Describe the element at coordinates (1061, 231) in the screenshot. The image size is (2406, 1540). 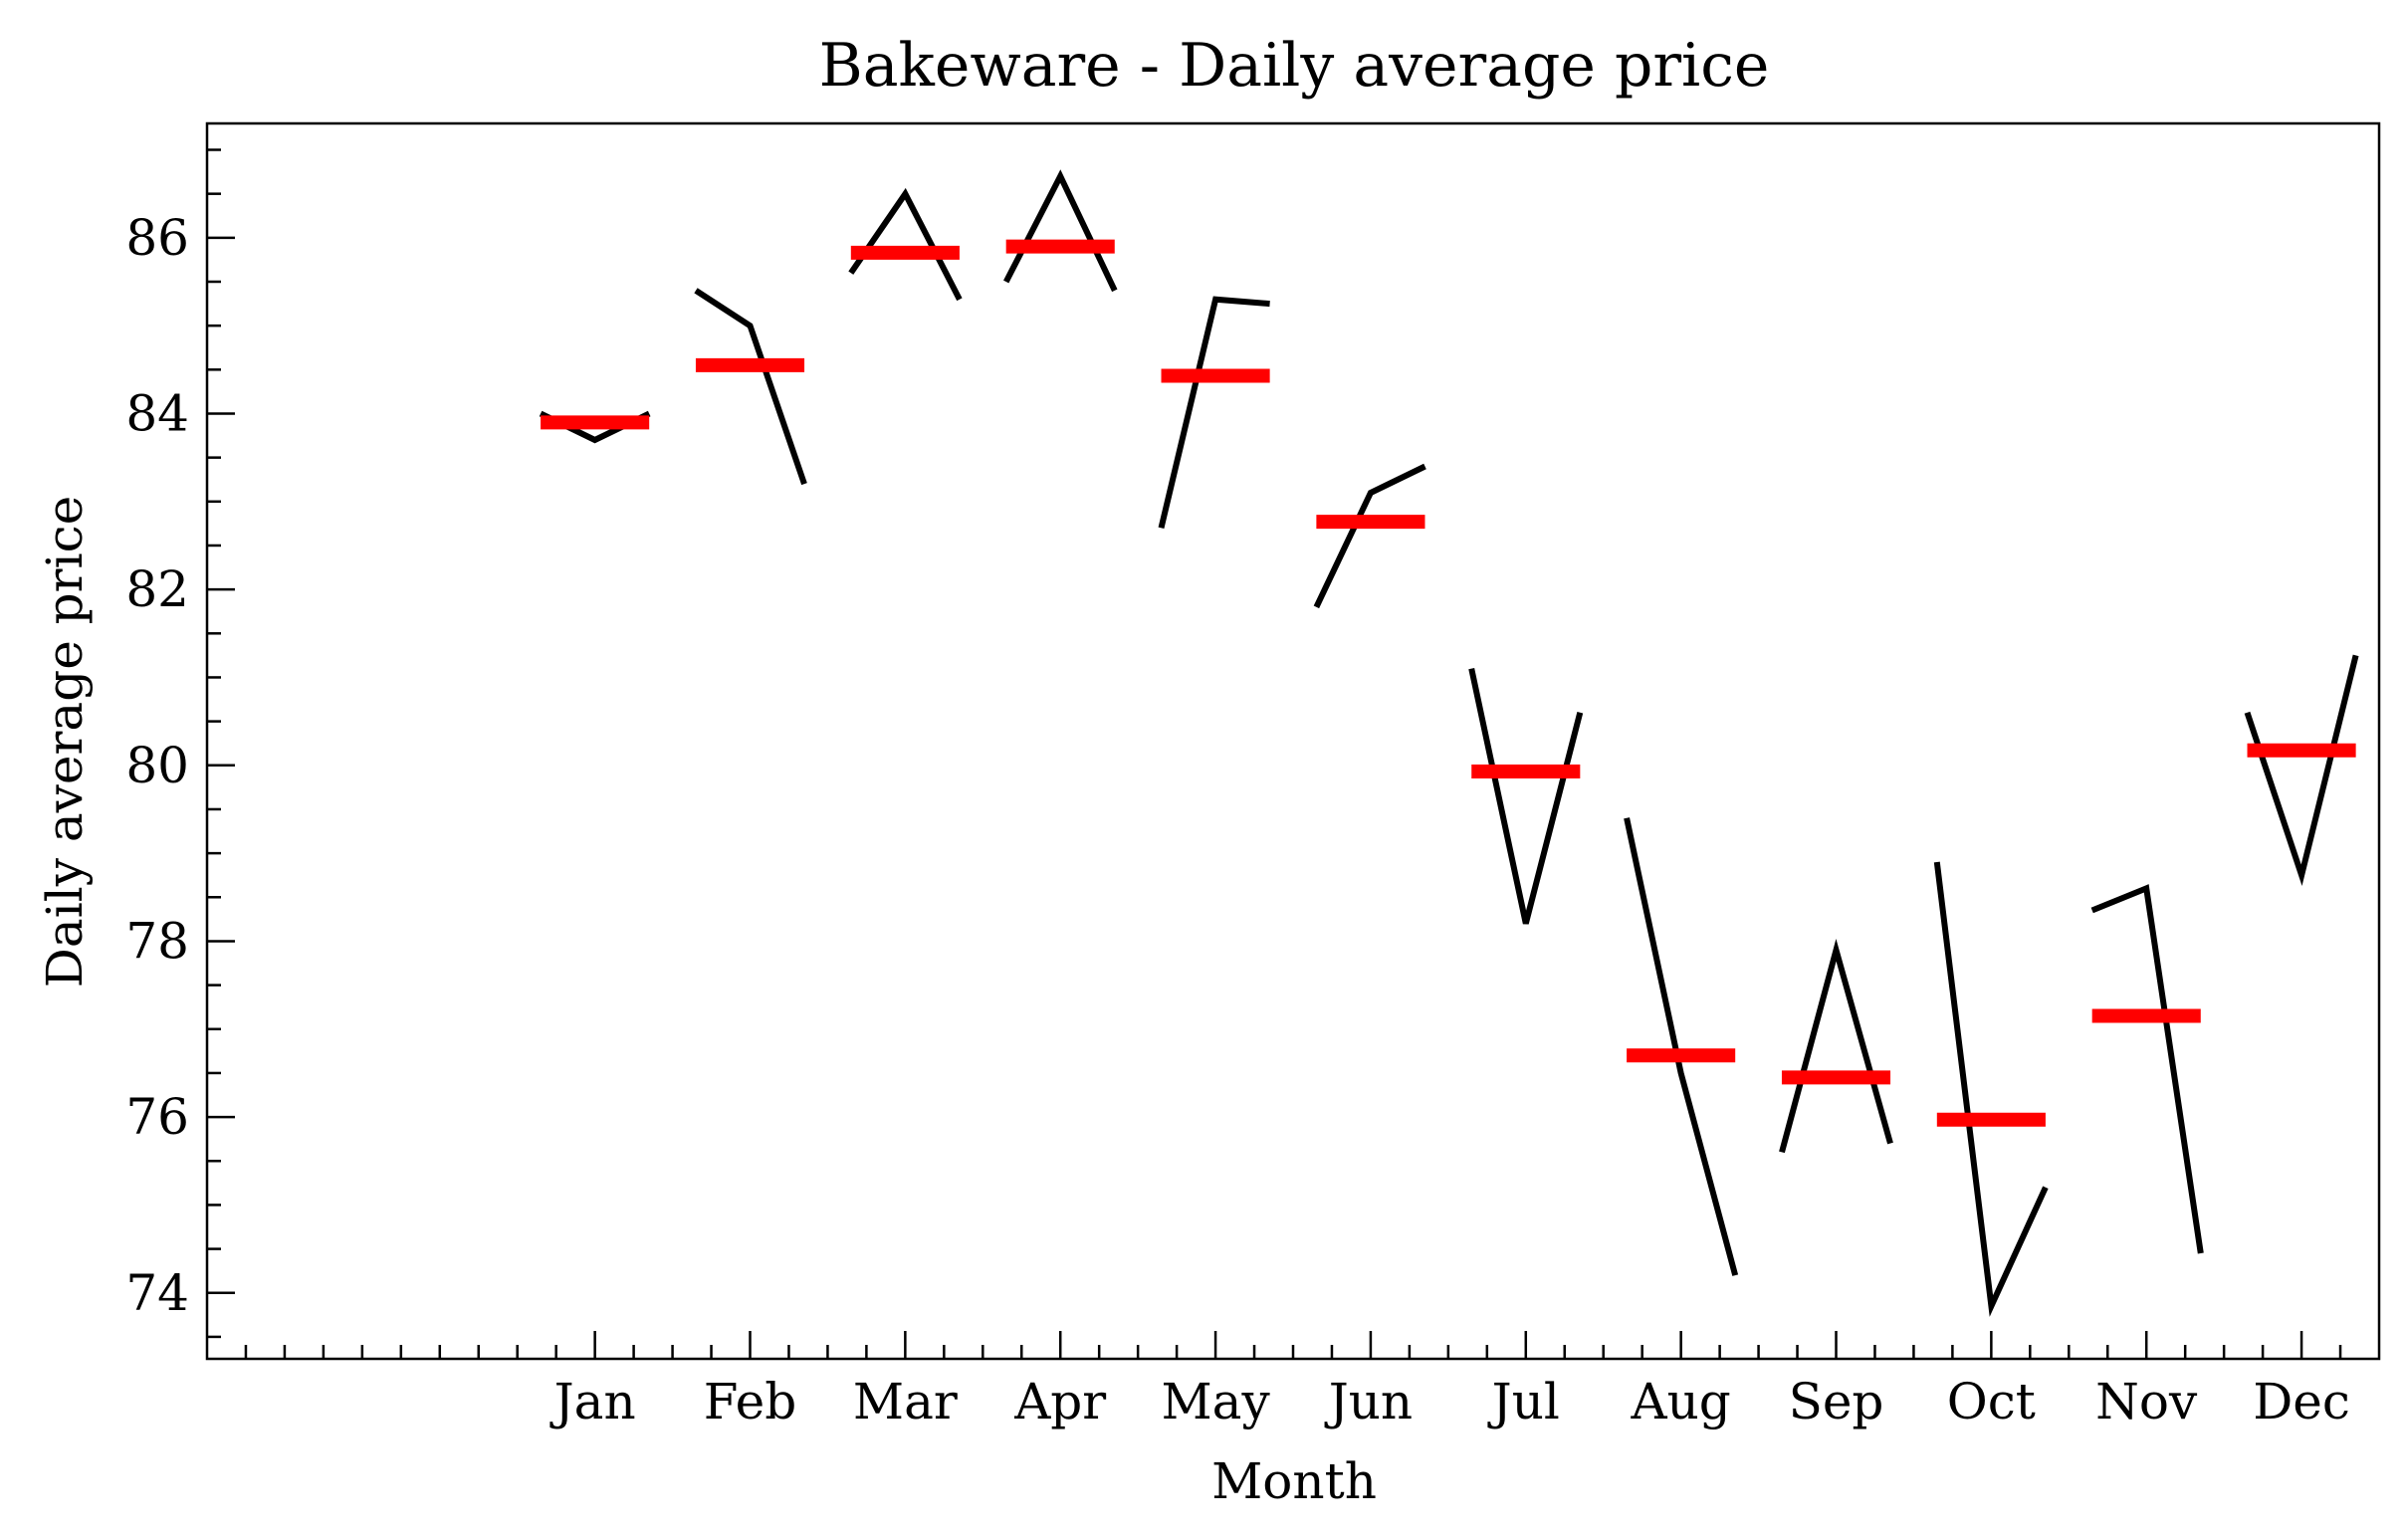
I see `subseries-line-apr` at that location.